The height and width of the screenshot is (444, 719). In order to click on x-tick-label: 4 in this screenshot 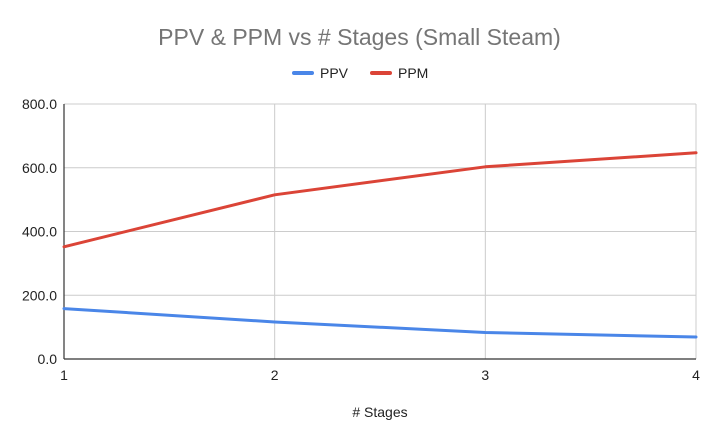, I will do `click(696, 375)`.